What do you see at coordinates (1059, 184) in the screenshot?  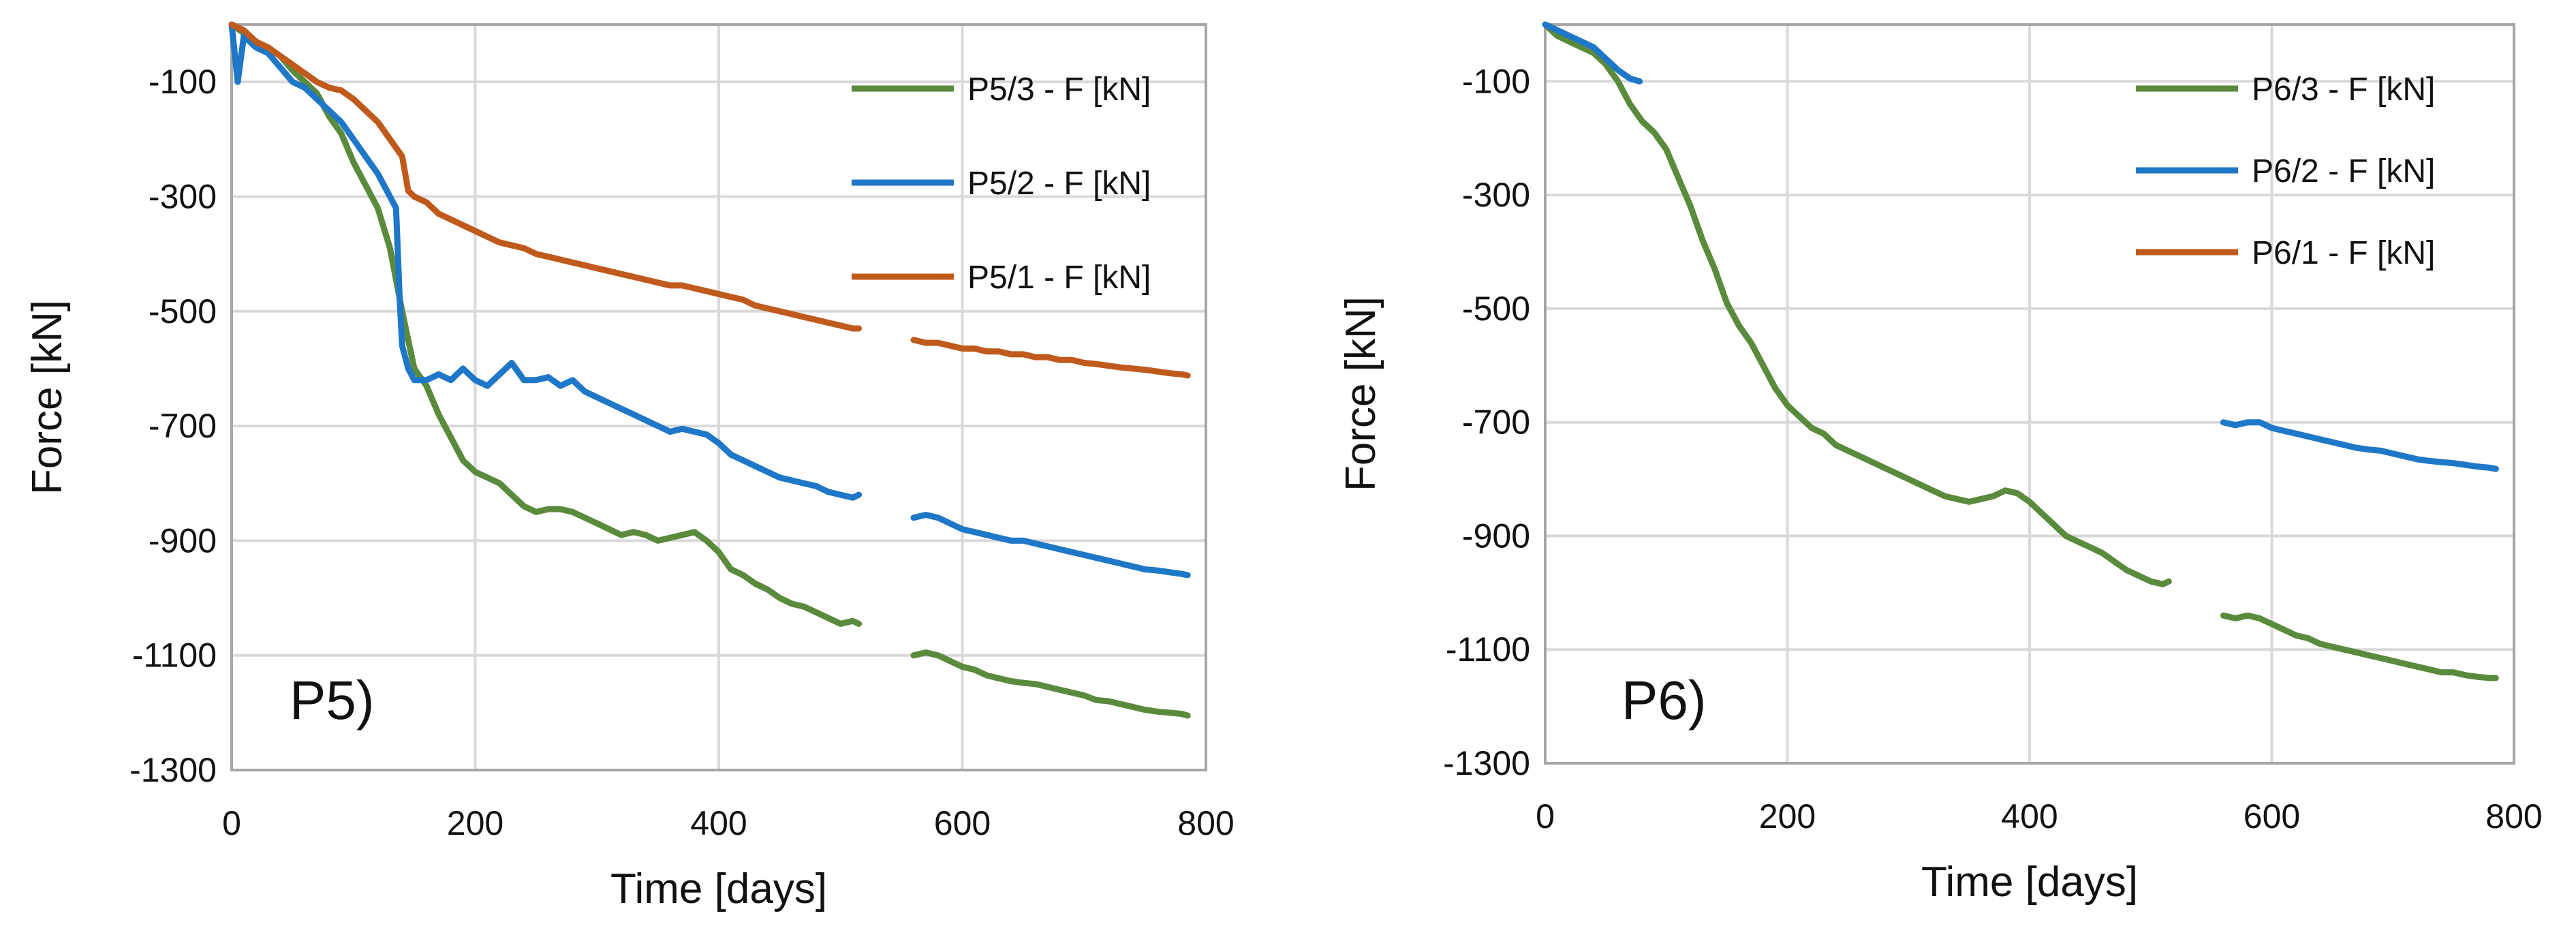 I see `legend-label: P5/2 - F [kN]` at bounding box center [1059, 184].